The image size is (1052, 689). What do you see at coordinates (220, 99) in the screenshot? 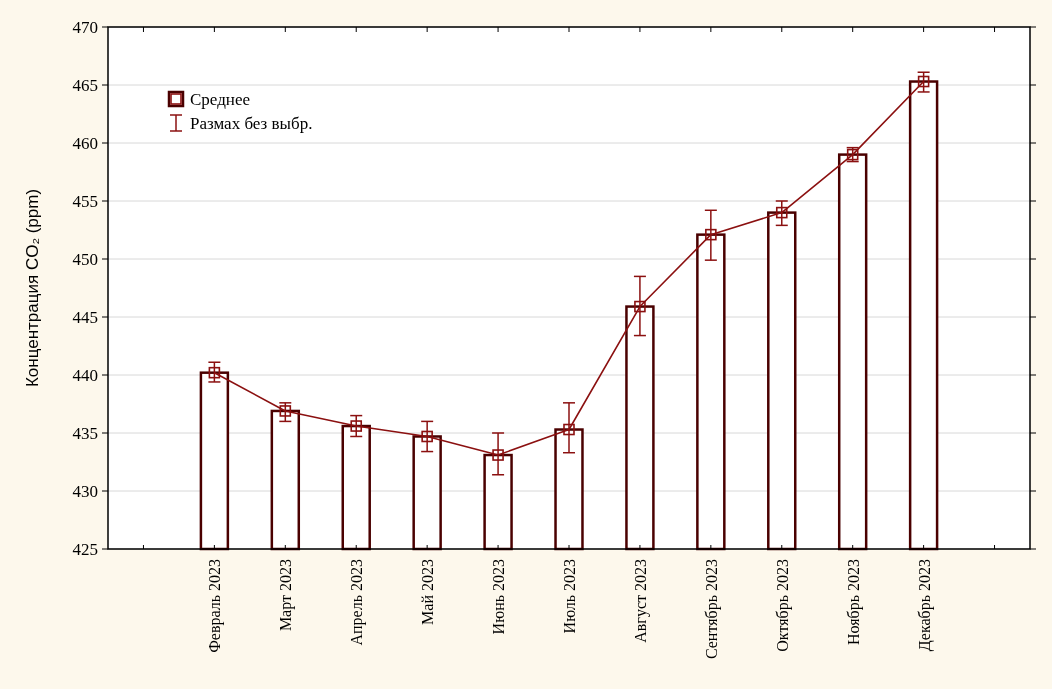
I see `legend-label: Среднее` at bounding box center [220, 99].